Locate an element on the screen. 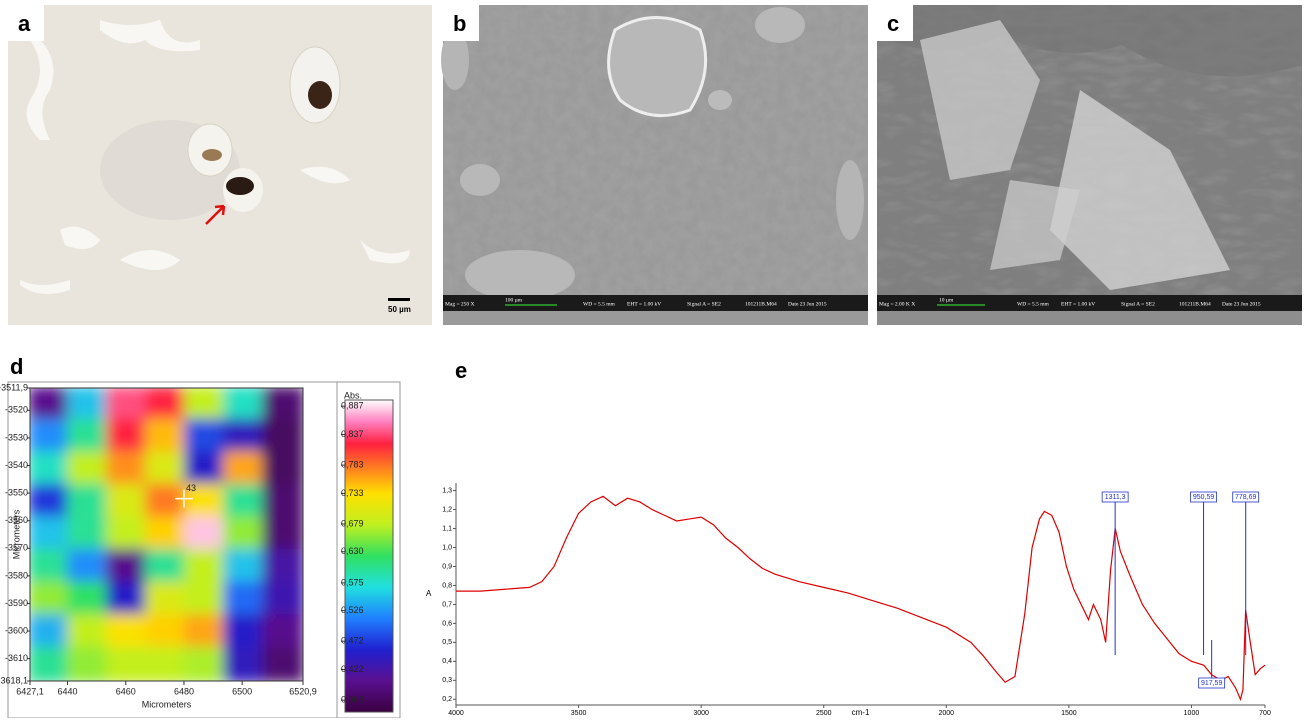  x-tick-label: 1500 is located at coordinates (1069, 713).